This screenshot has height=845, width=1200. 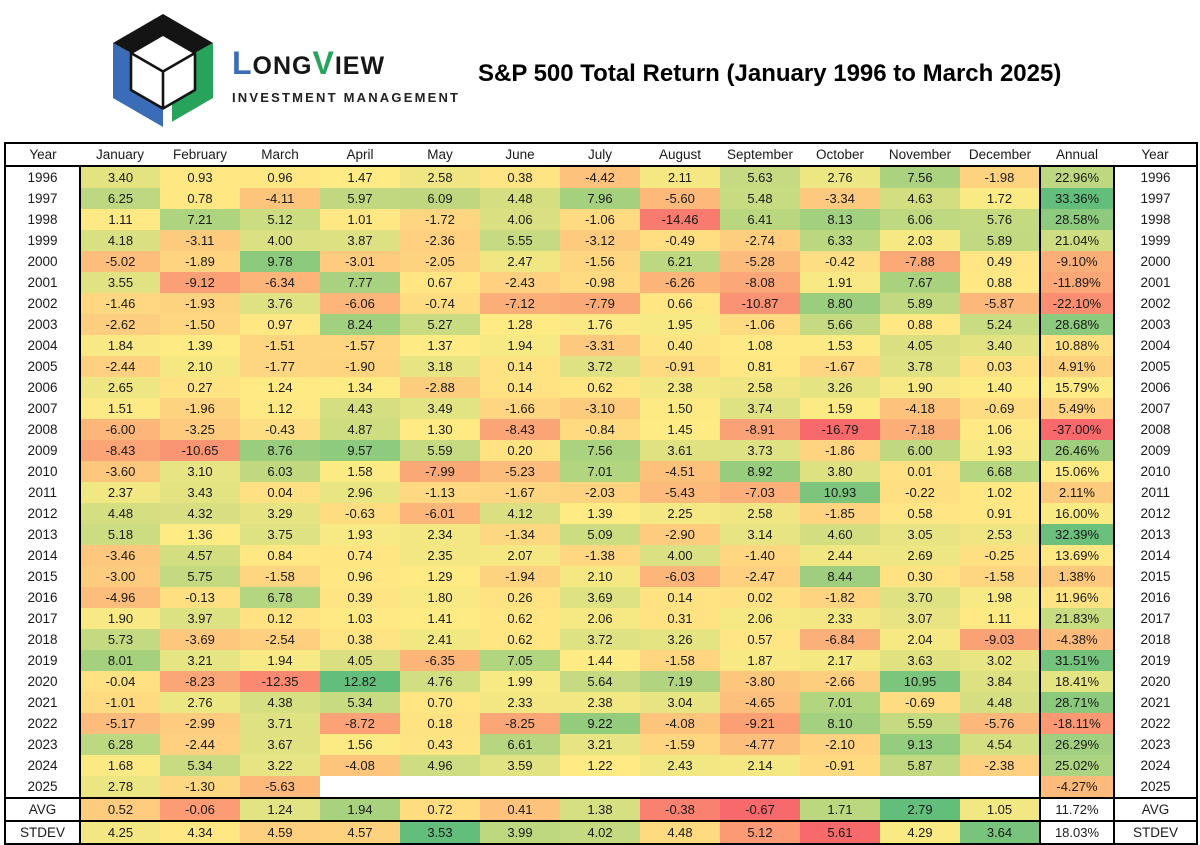 I want to click on cell-2010-april: 1.58, so click(x=360, y=471).